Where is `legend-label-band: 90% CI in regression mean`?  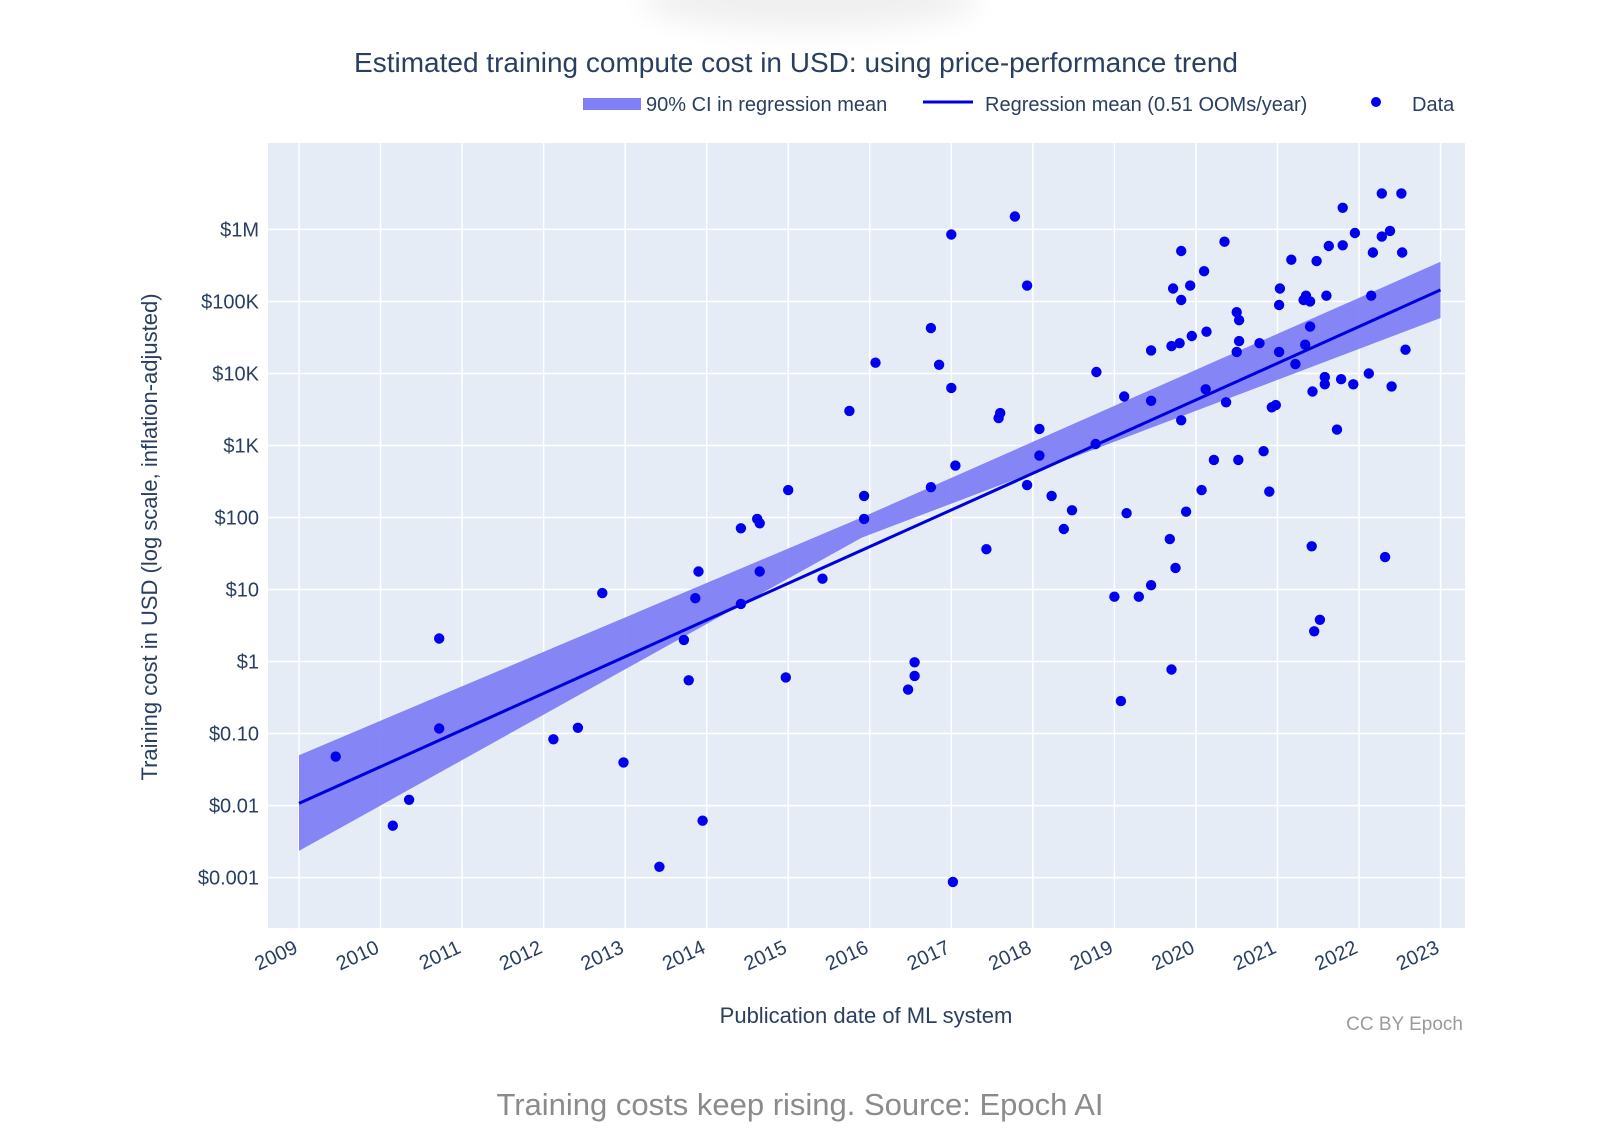 legend-label-band: 90% CI in regression mean is located at coordinates (766, 105).